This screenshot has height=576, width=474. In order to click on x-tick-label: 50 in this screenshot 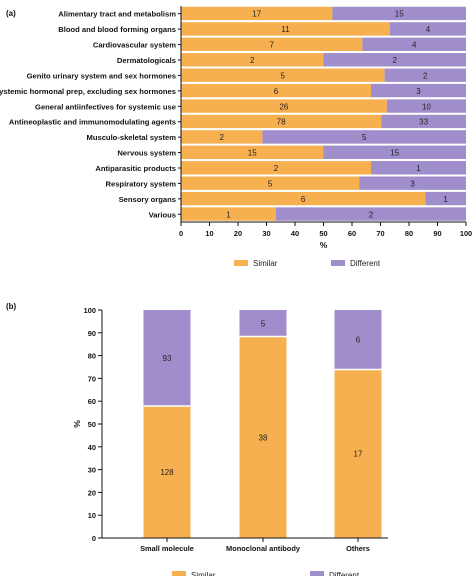, I will do `click(323, 233)`.